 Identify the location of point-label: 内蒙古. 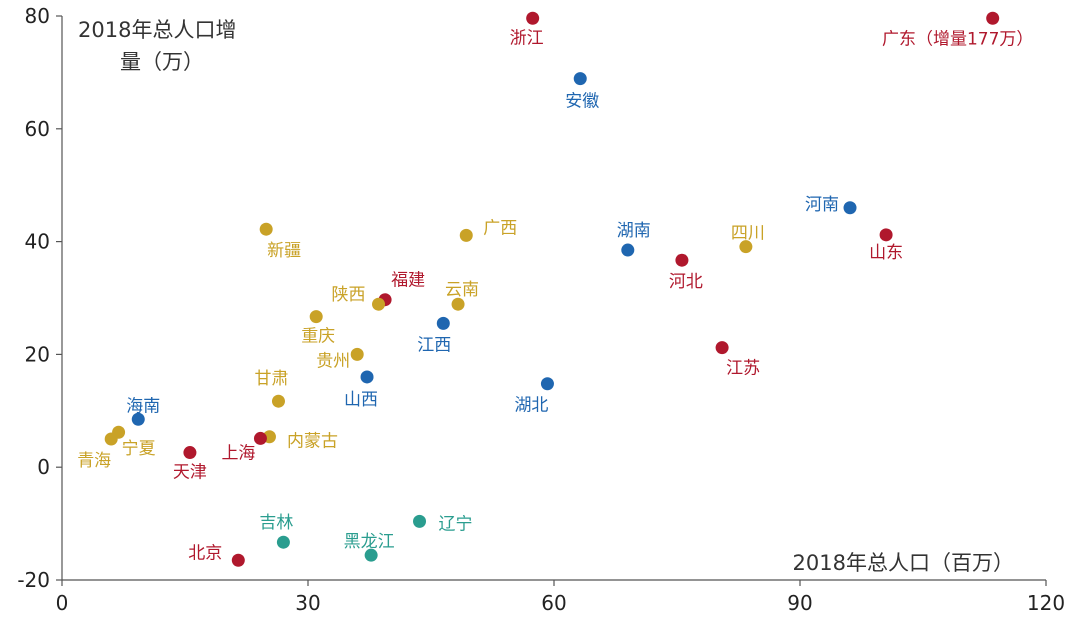
(312, 442).